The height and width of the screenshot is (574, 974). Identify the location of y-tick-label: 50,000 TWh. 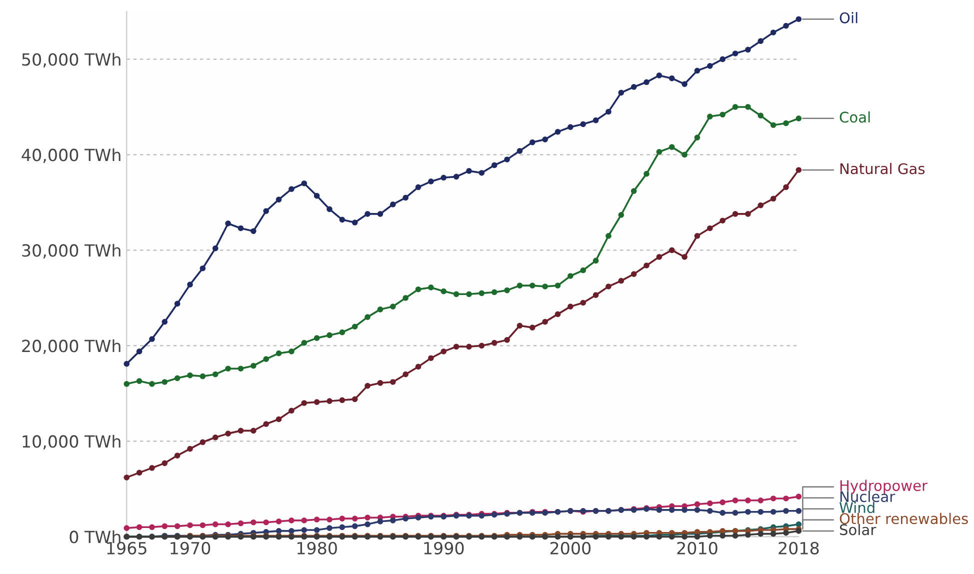
(71, 60).